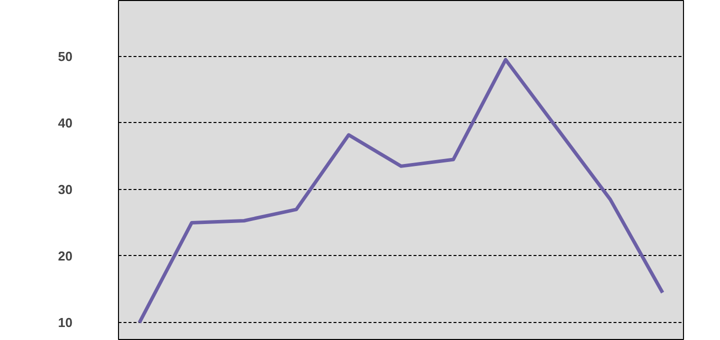 The height and width of the screenshot is (340, 720). What do you see at coordinates (65, 256) in the screenshot?
I see `y-tick-label: 20` at bounding box center [65, 256].